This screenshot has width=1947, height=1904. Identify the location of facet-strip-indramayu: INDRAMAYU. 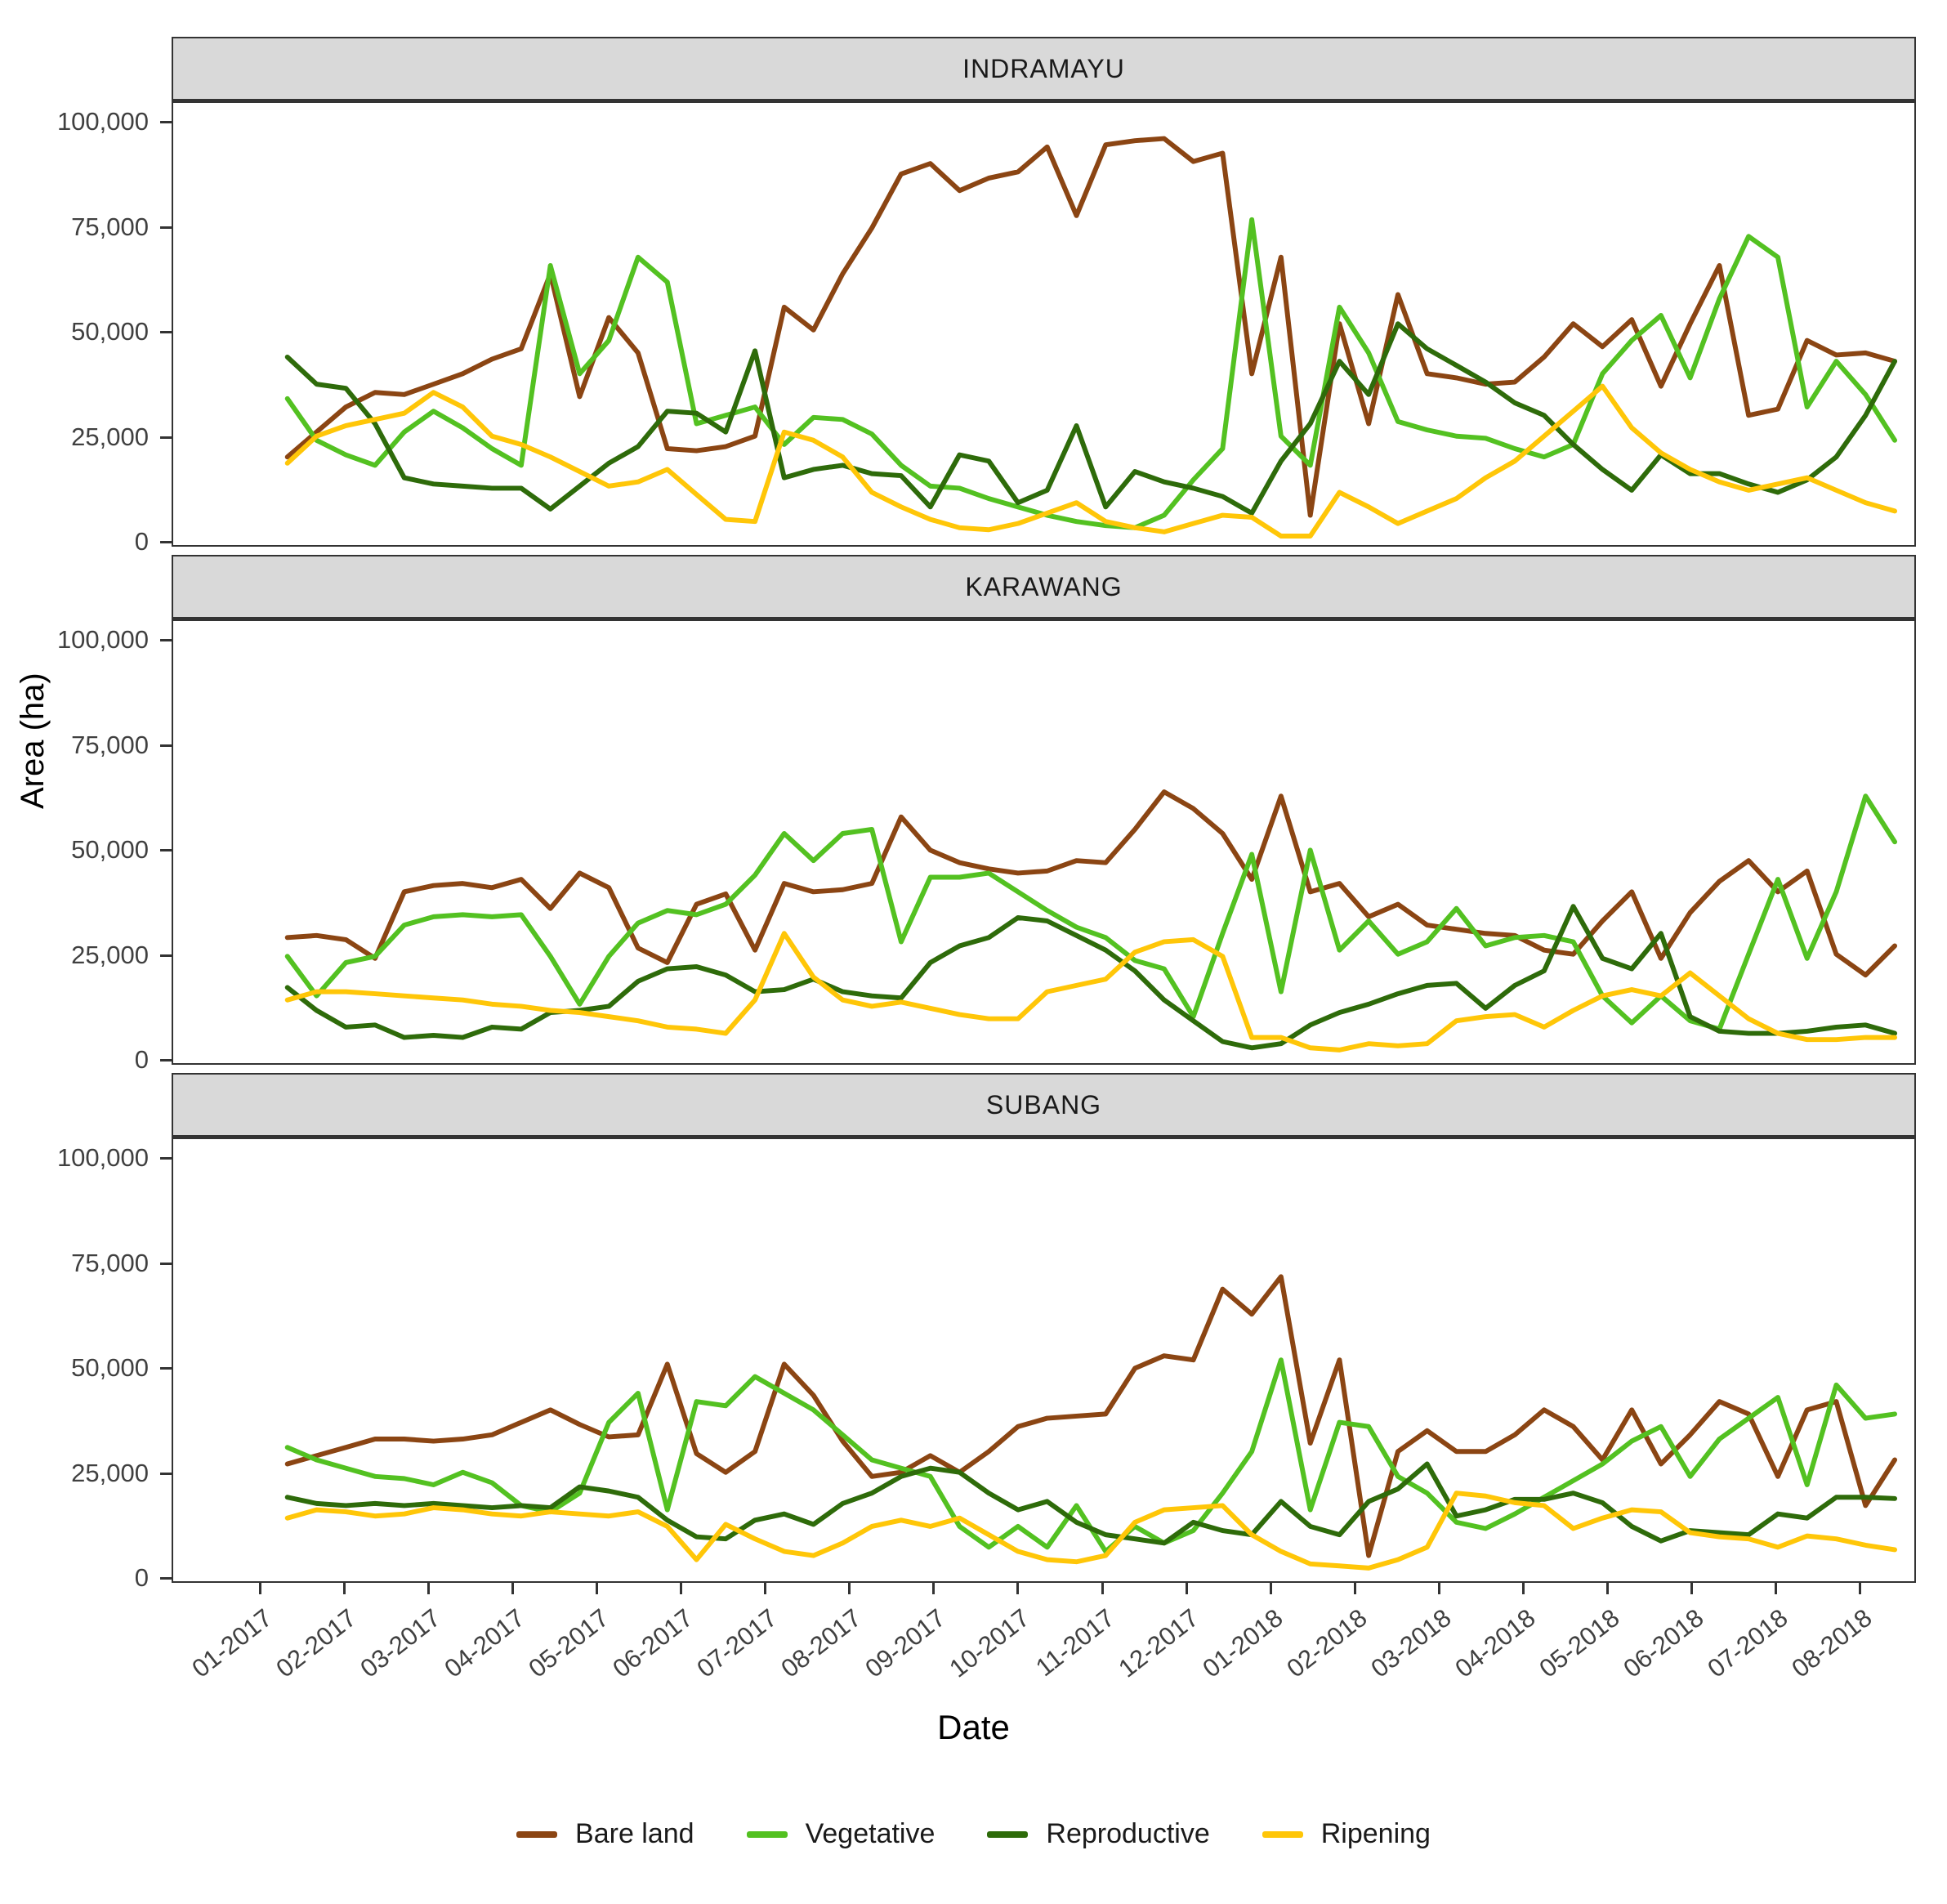
(1044, 69).